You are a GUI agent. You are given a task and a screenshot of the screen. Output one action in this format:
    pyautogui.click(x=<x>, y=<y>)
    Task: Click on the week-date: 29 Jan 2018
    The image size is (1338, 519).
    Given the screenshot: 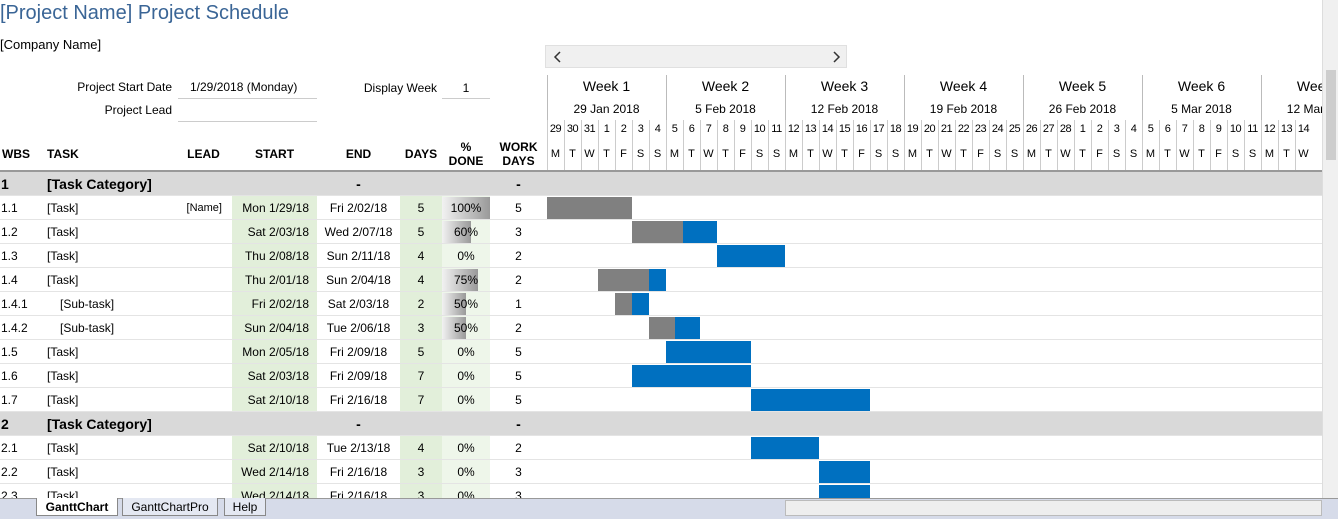 What is the action you would take?
    pyautogui.click(x=606, y=109)
    